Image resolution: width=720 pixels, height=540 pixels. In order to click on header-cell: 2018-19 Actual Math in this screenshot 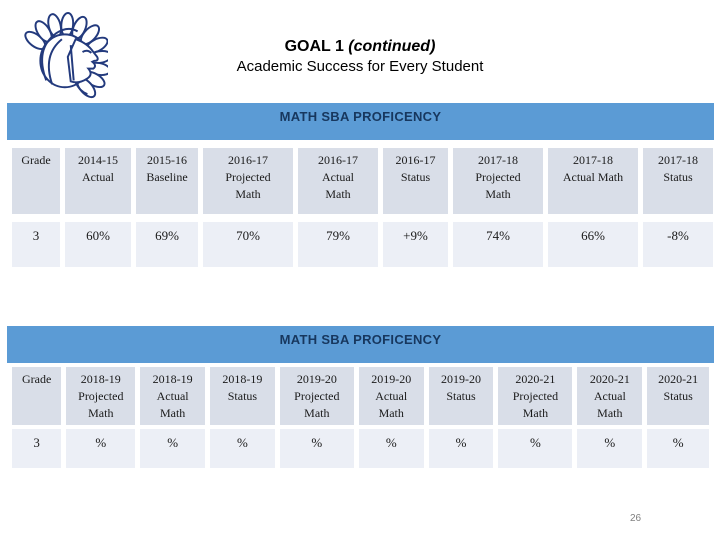, I will do `click(173, 396)`.